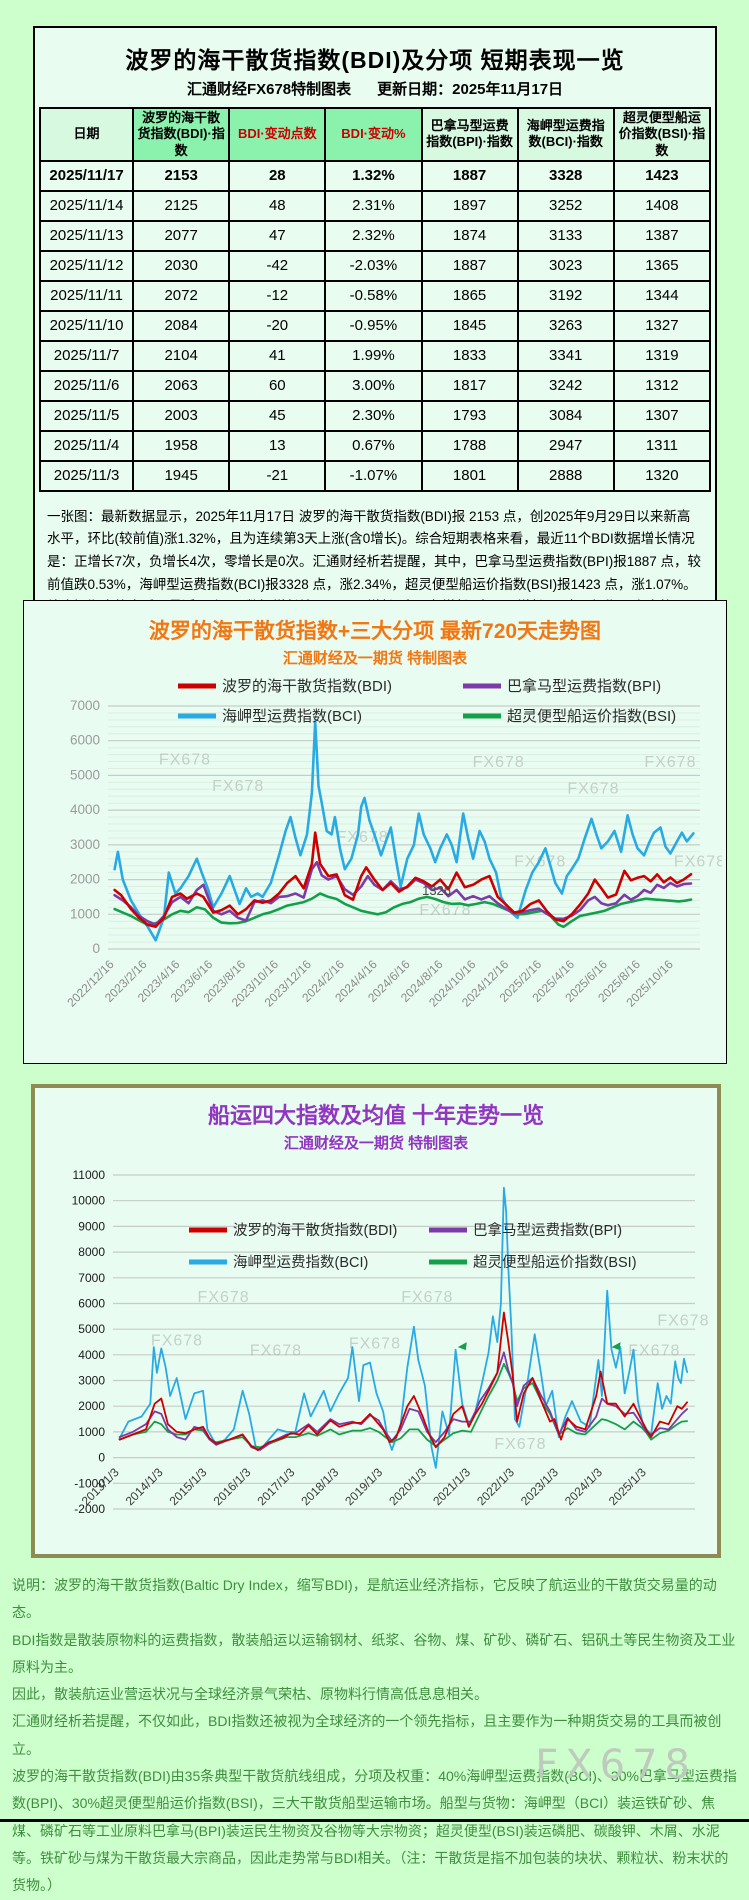  I want to click on table-row: 2025/11/6 2063 60 3.00% 1817 3242 1312, so click(375, 385).